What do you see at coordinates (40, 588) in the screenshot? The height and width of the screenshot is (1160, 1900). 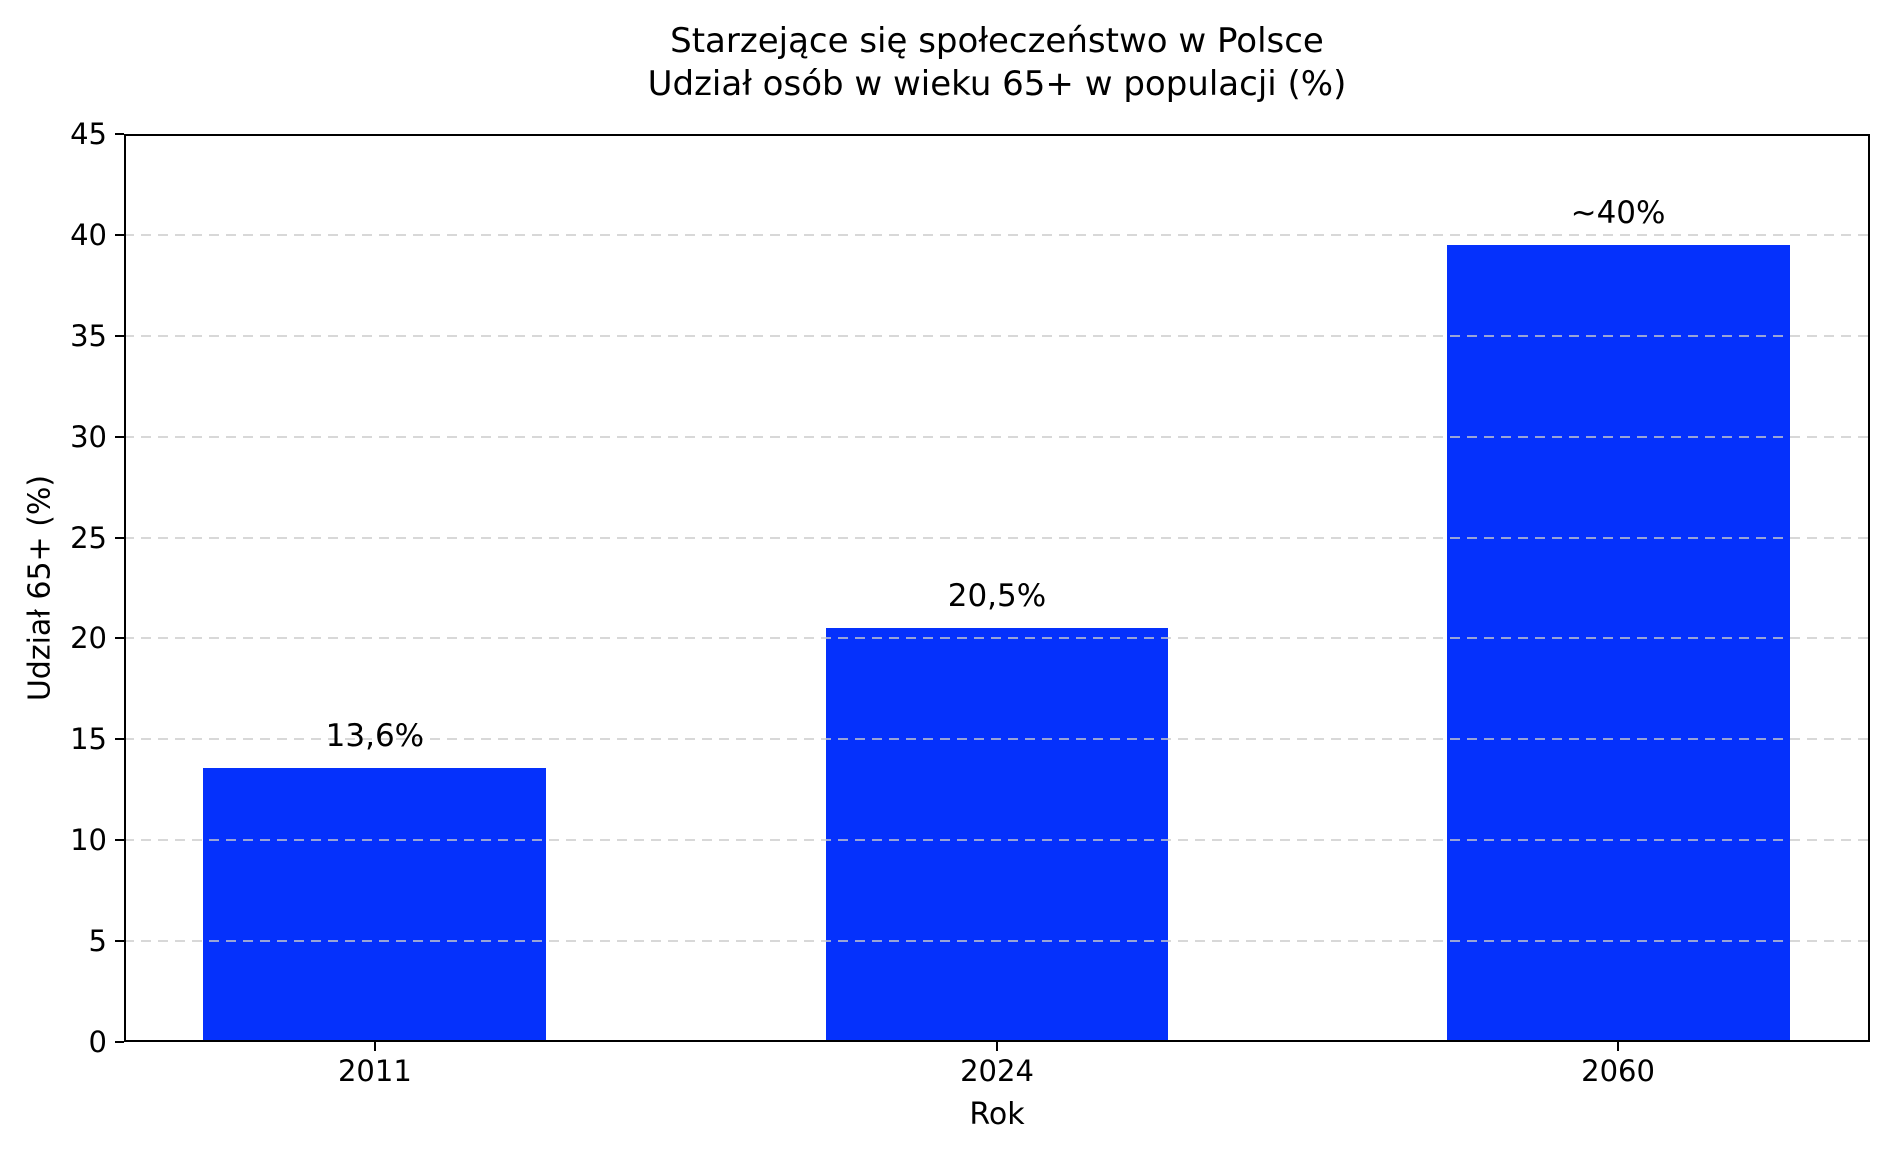 I see `y-axis-label: Udział 65+ (%)` at bounding box center [40, 588].